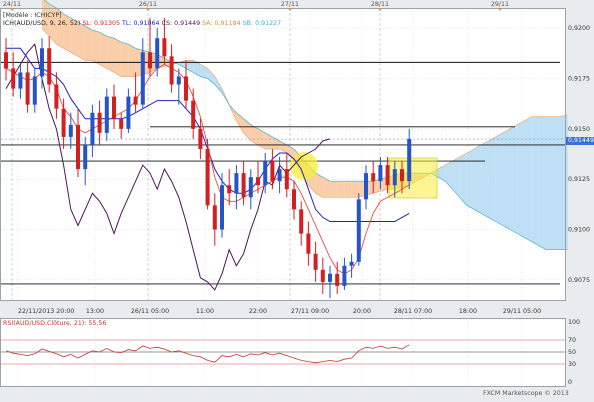 The image size is (594, 402). Describe the element at coordinates (579, 28) in the screenshot. I see `price-tick-label: 0,9200` at that location.